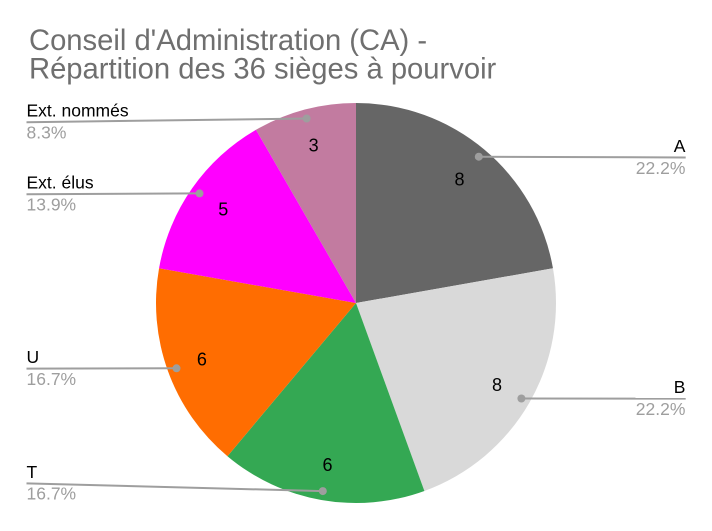 The height and width of the screenshot is (531, 712). I want to click on svg-text: 3, so click(314, 145).